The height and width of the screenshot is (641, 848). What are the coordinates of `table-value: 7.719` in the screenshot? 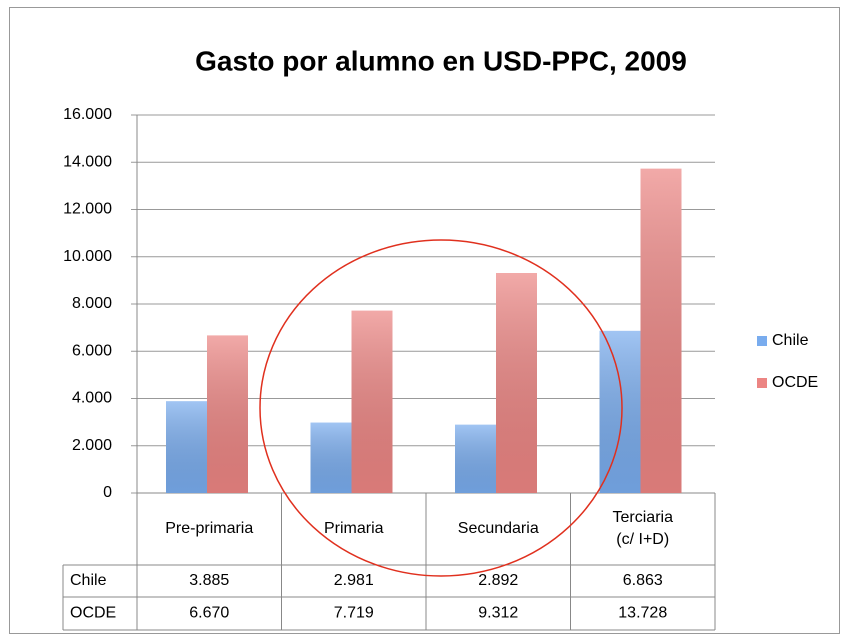 It's located at (354, 613).